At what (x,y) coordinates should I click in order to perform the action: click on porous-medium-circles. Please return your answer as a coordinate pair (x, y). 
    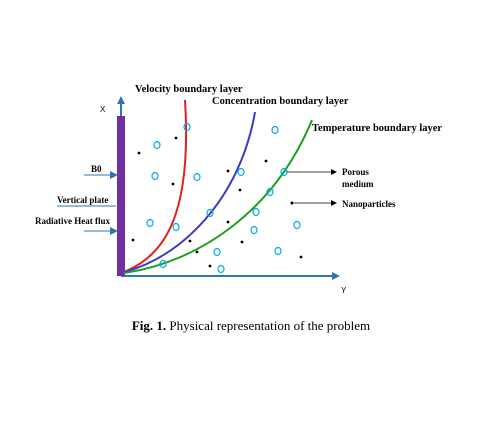
    Looking at the image, I should click on (223, 198).